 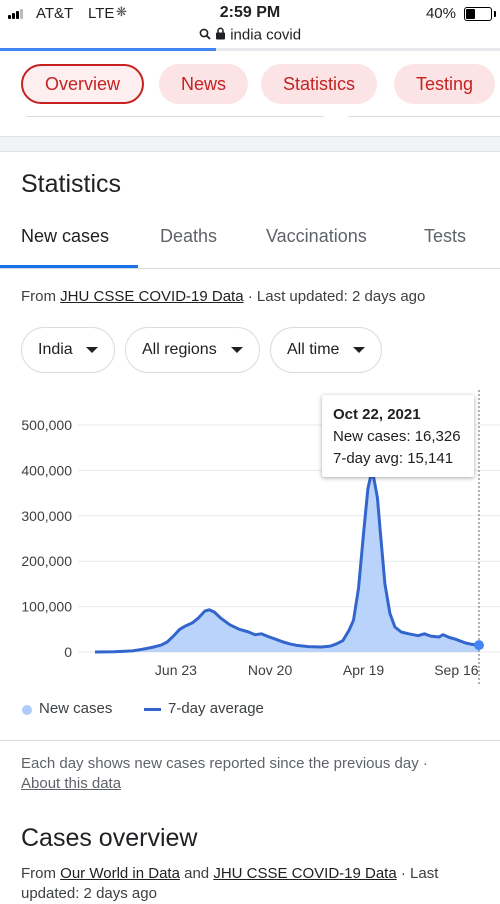 What do you see at coordinates (69, 266) in the screenshot?
I see `active-tab-indicator` at bounding box center [69, 266].